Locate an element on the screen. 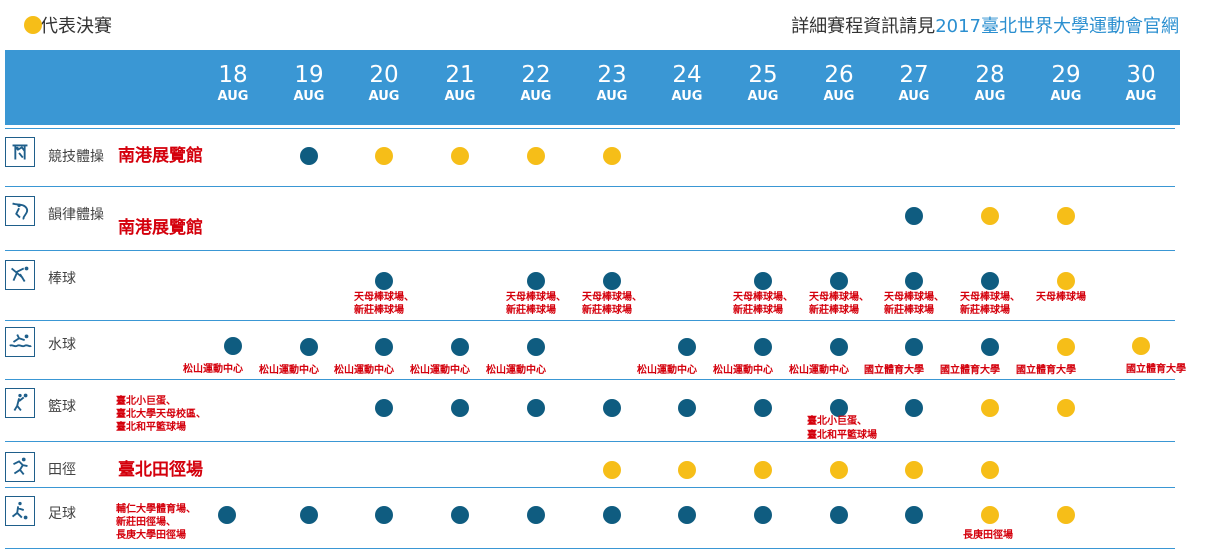 The height and width of the screenshot is (558, 1205). date-20: 20 AUG is located at coordinates (384, 84).